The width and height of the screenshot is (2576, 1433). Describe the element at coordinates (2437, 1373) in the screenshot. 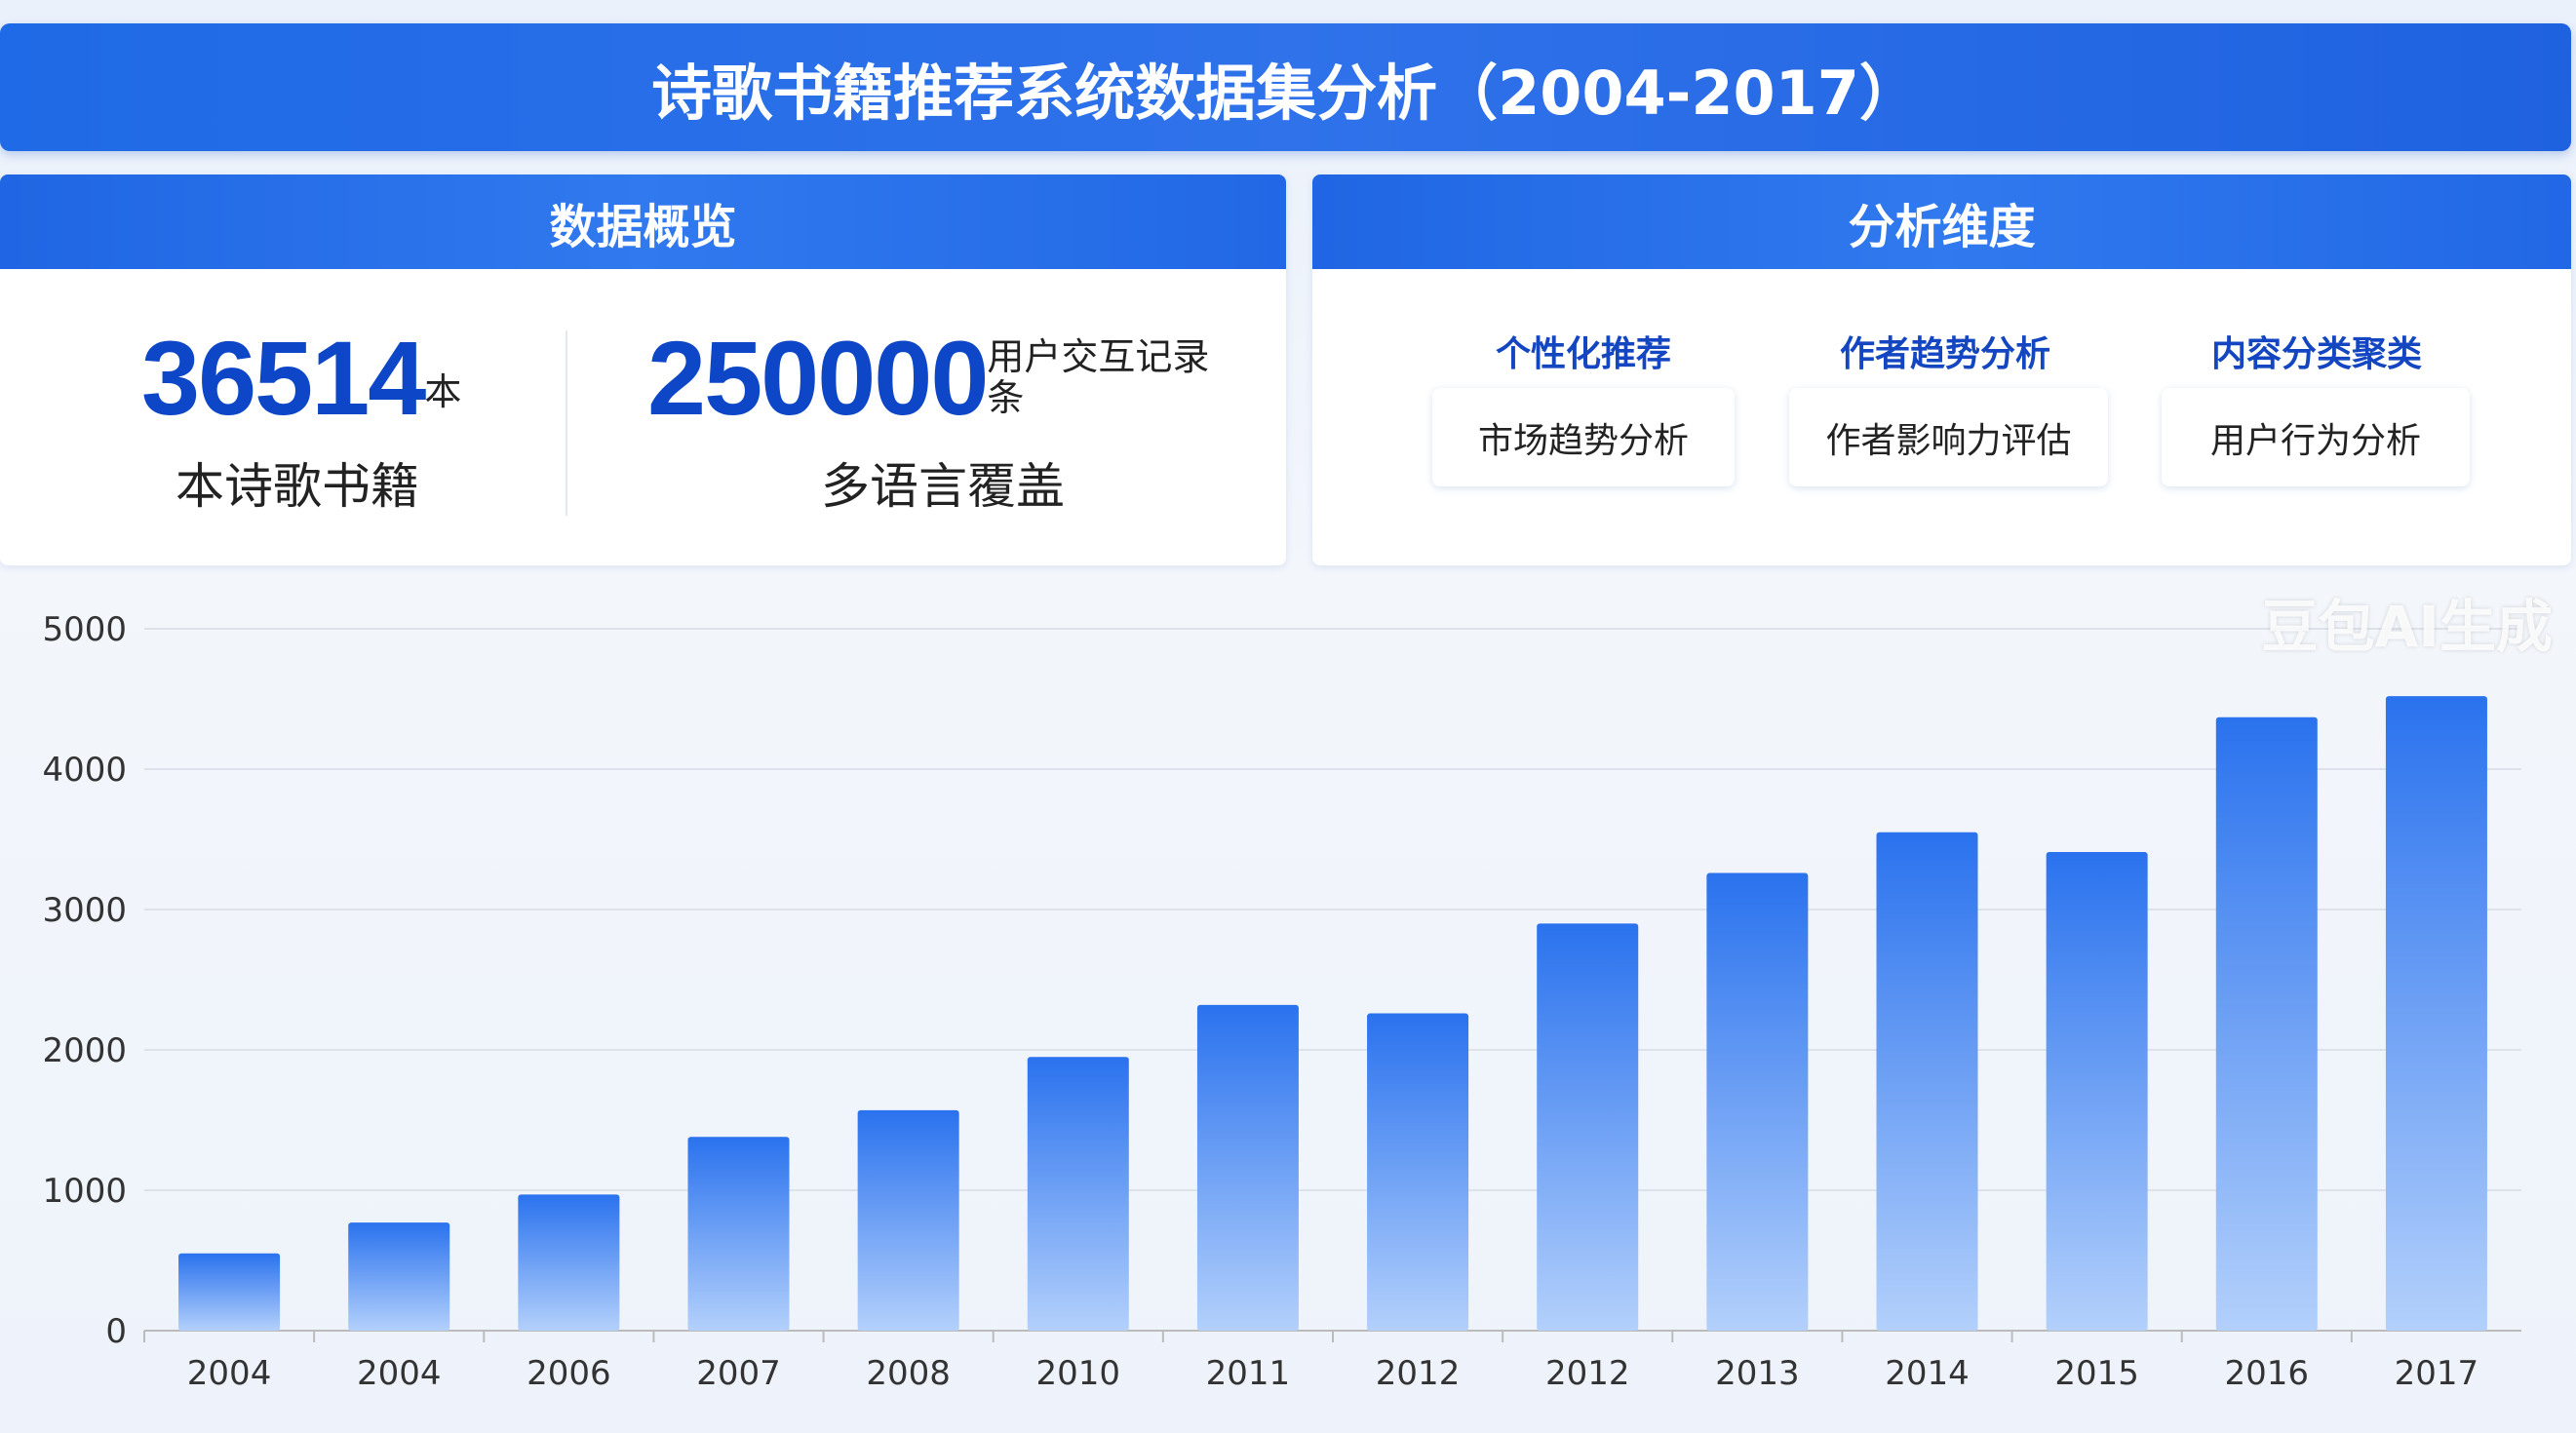

I see `x-tick-label: 2017` at that location.